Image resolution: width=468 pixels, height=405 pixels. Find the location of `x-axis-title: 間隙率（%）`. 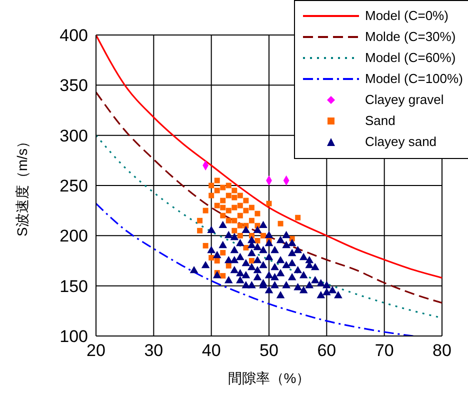

x-axis-title: 間隙率（%） is located at coordinates (269, 378).